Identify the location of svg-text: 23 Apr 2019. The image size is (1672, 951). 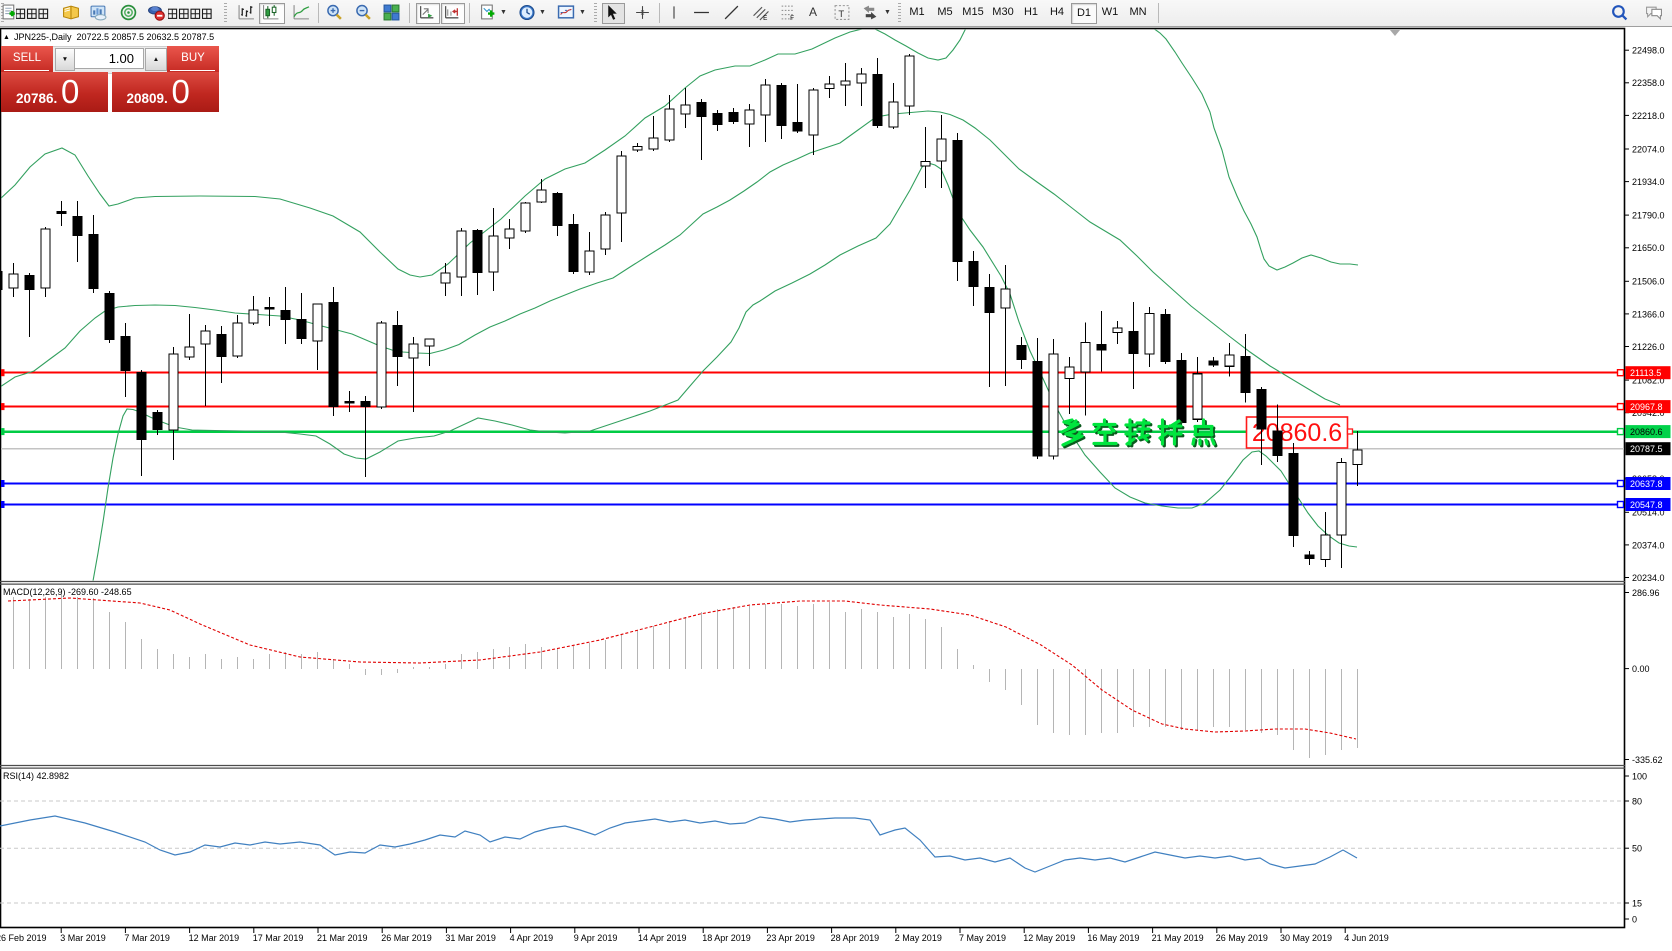
(790, 938).